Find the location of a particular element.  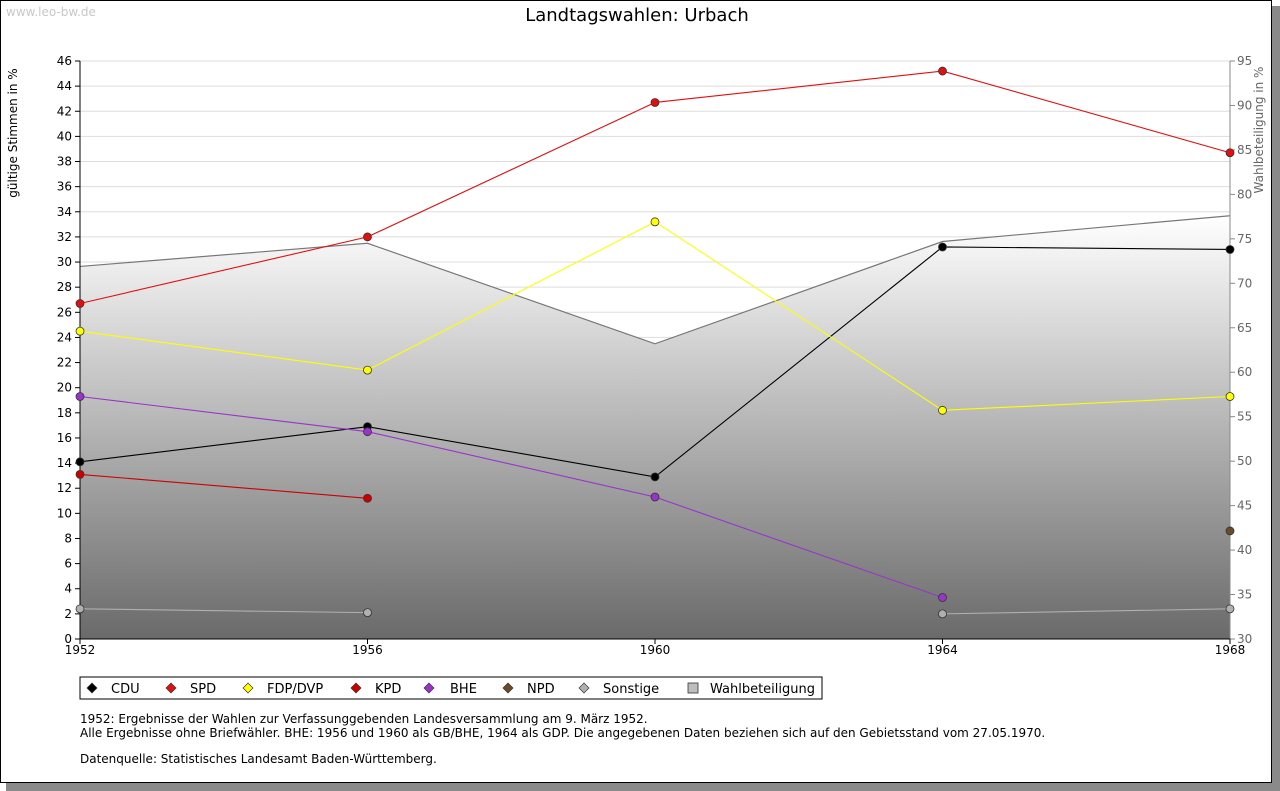

y-axis-right-label: Wahlbeteiligung in % is located at coordinates (1259, 130).